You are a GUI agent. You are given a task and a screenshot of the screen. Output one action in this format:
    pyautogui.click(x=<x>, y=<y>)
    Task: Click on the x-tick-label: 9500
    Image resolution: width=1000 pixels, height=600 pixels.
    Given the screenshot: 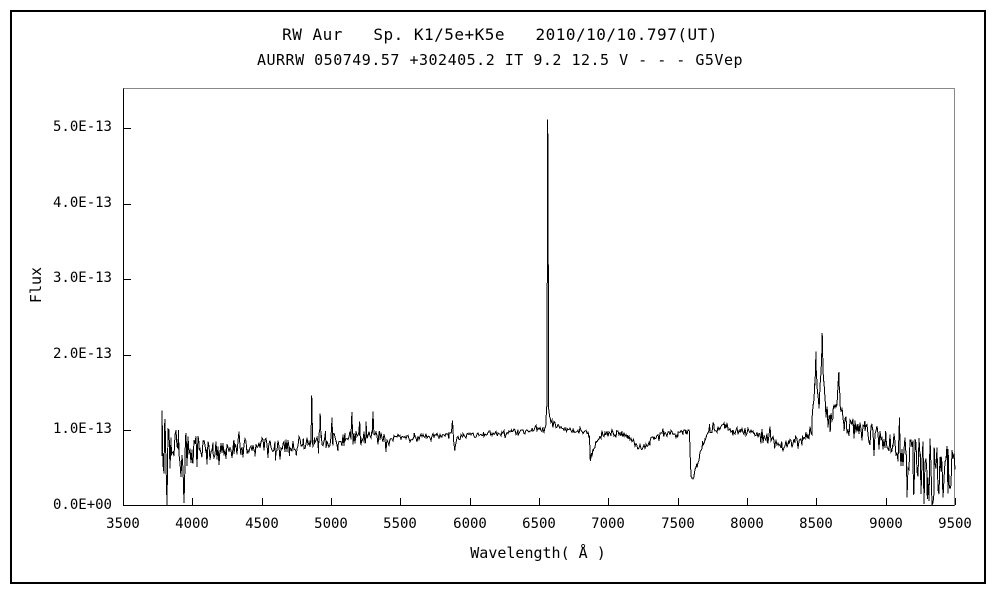 What is the action you would take?
    pyautogui.click(x=955, y=524)
    